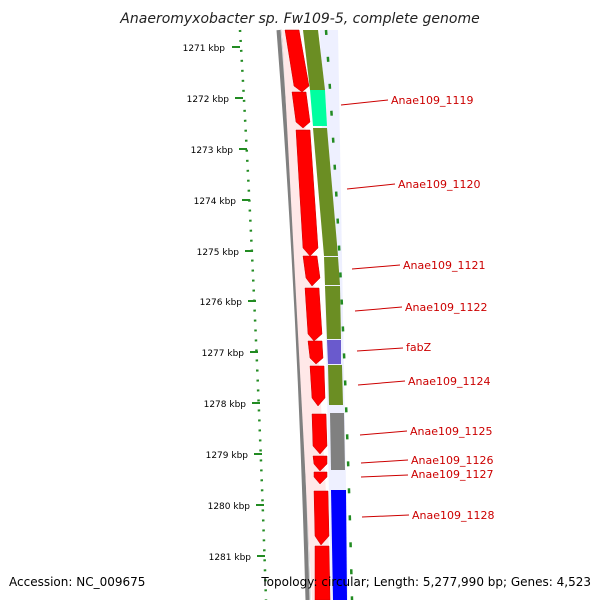 The width and height of the screenshot is (600, 600). I want to click on tick-label: 1276 kbp, so click(221, 303).